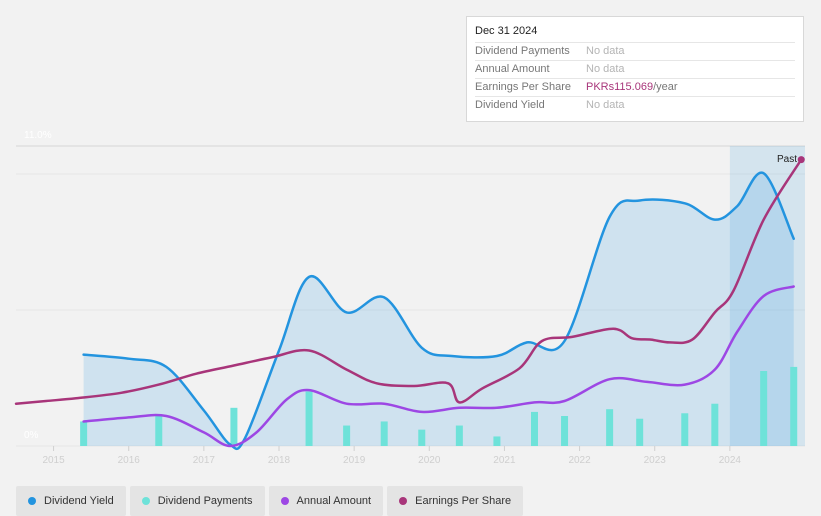  What do you see at coordinates (522, 51) in the screenshot?
I see `tooltip-label: Dividend Payments` at bounding box center [522, 51].